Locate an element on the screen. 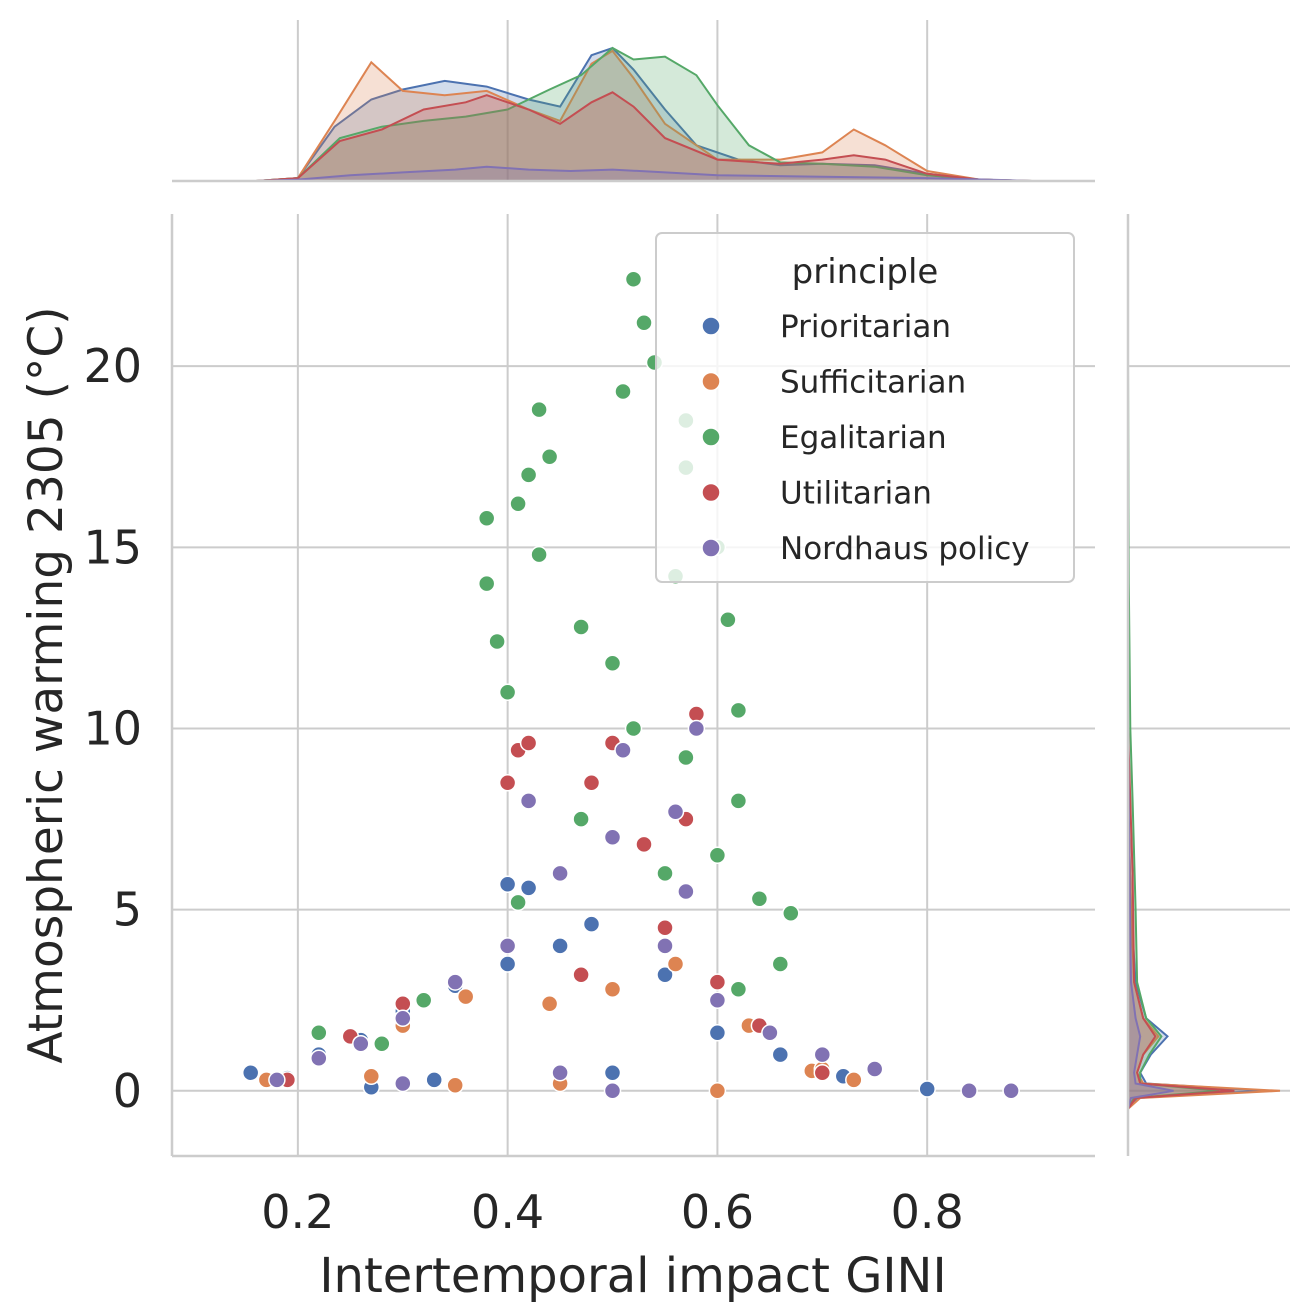 The width and height of the screenshot is (1304, 1316). legend-label: Prioritarian is located at coordinates (865, 327).